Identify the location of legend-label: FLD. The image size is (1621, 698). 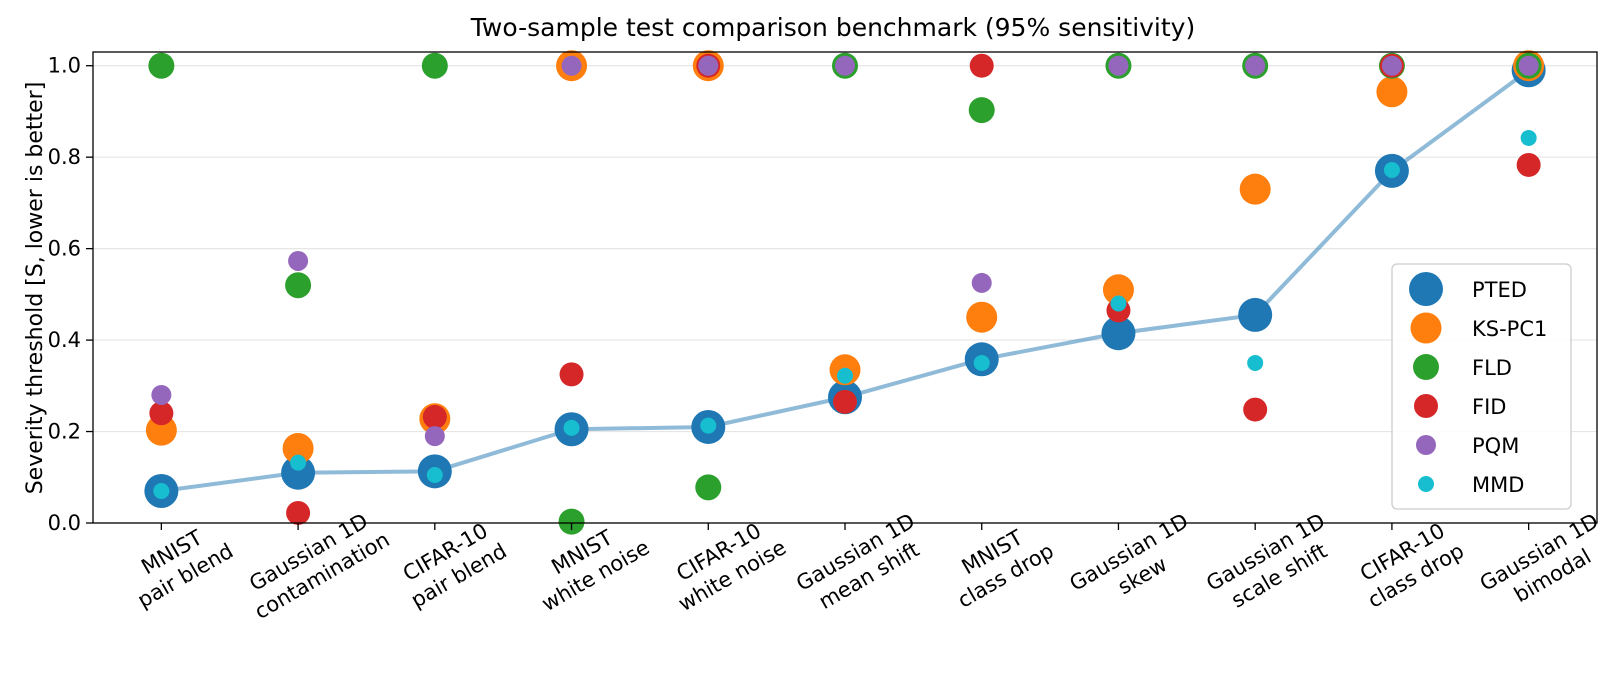
(1492, 368).